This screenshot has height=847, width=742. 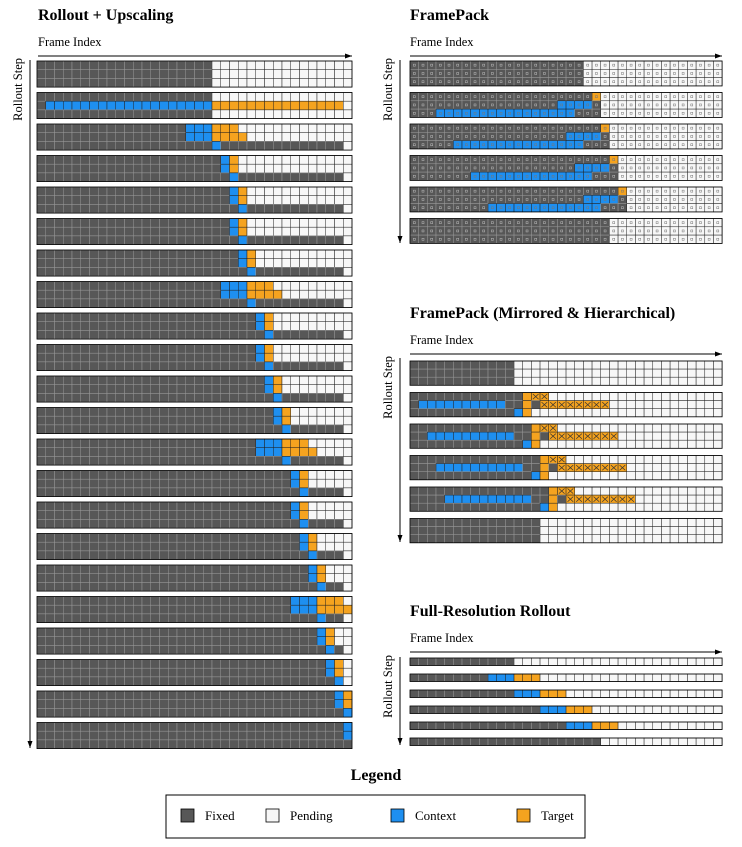 What do you see at coordinates (194, 232) in the screenshot?
I see `block-border` at bounding box center [194, 232].